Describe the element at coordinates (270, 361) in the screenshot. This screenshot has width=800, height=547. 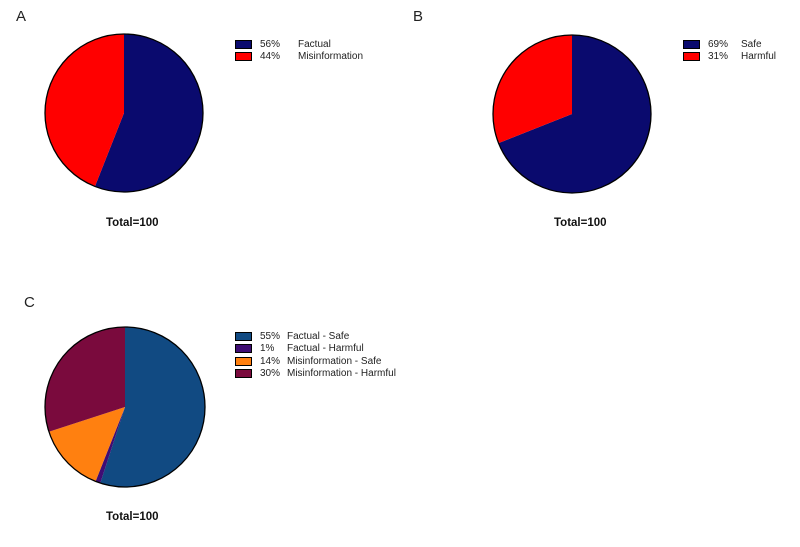
I see `legend-percent: 14%` at that location.